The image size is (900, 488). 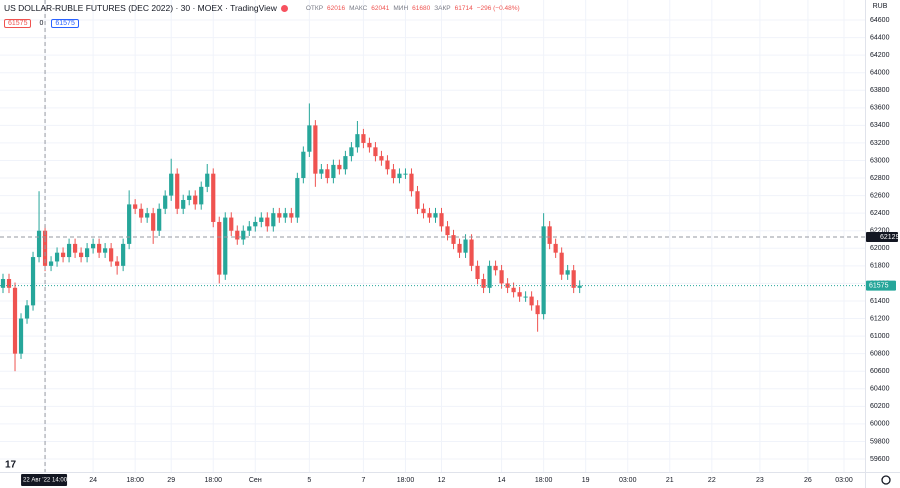 I want to click on x-tick-label: 24, so click(x=93, y=480).